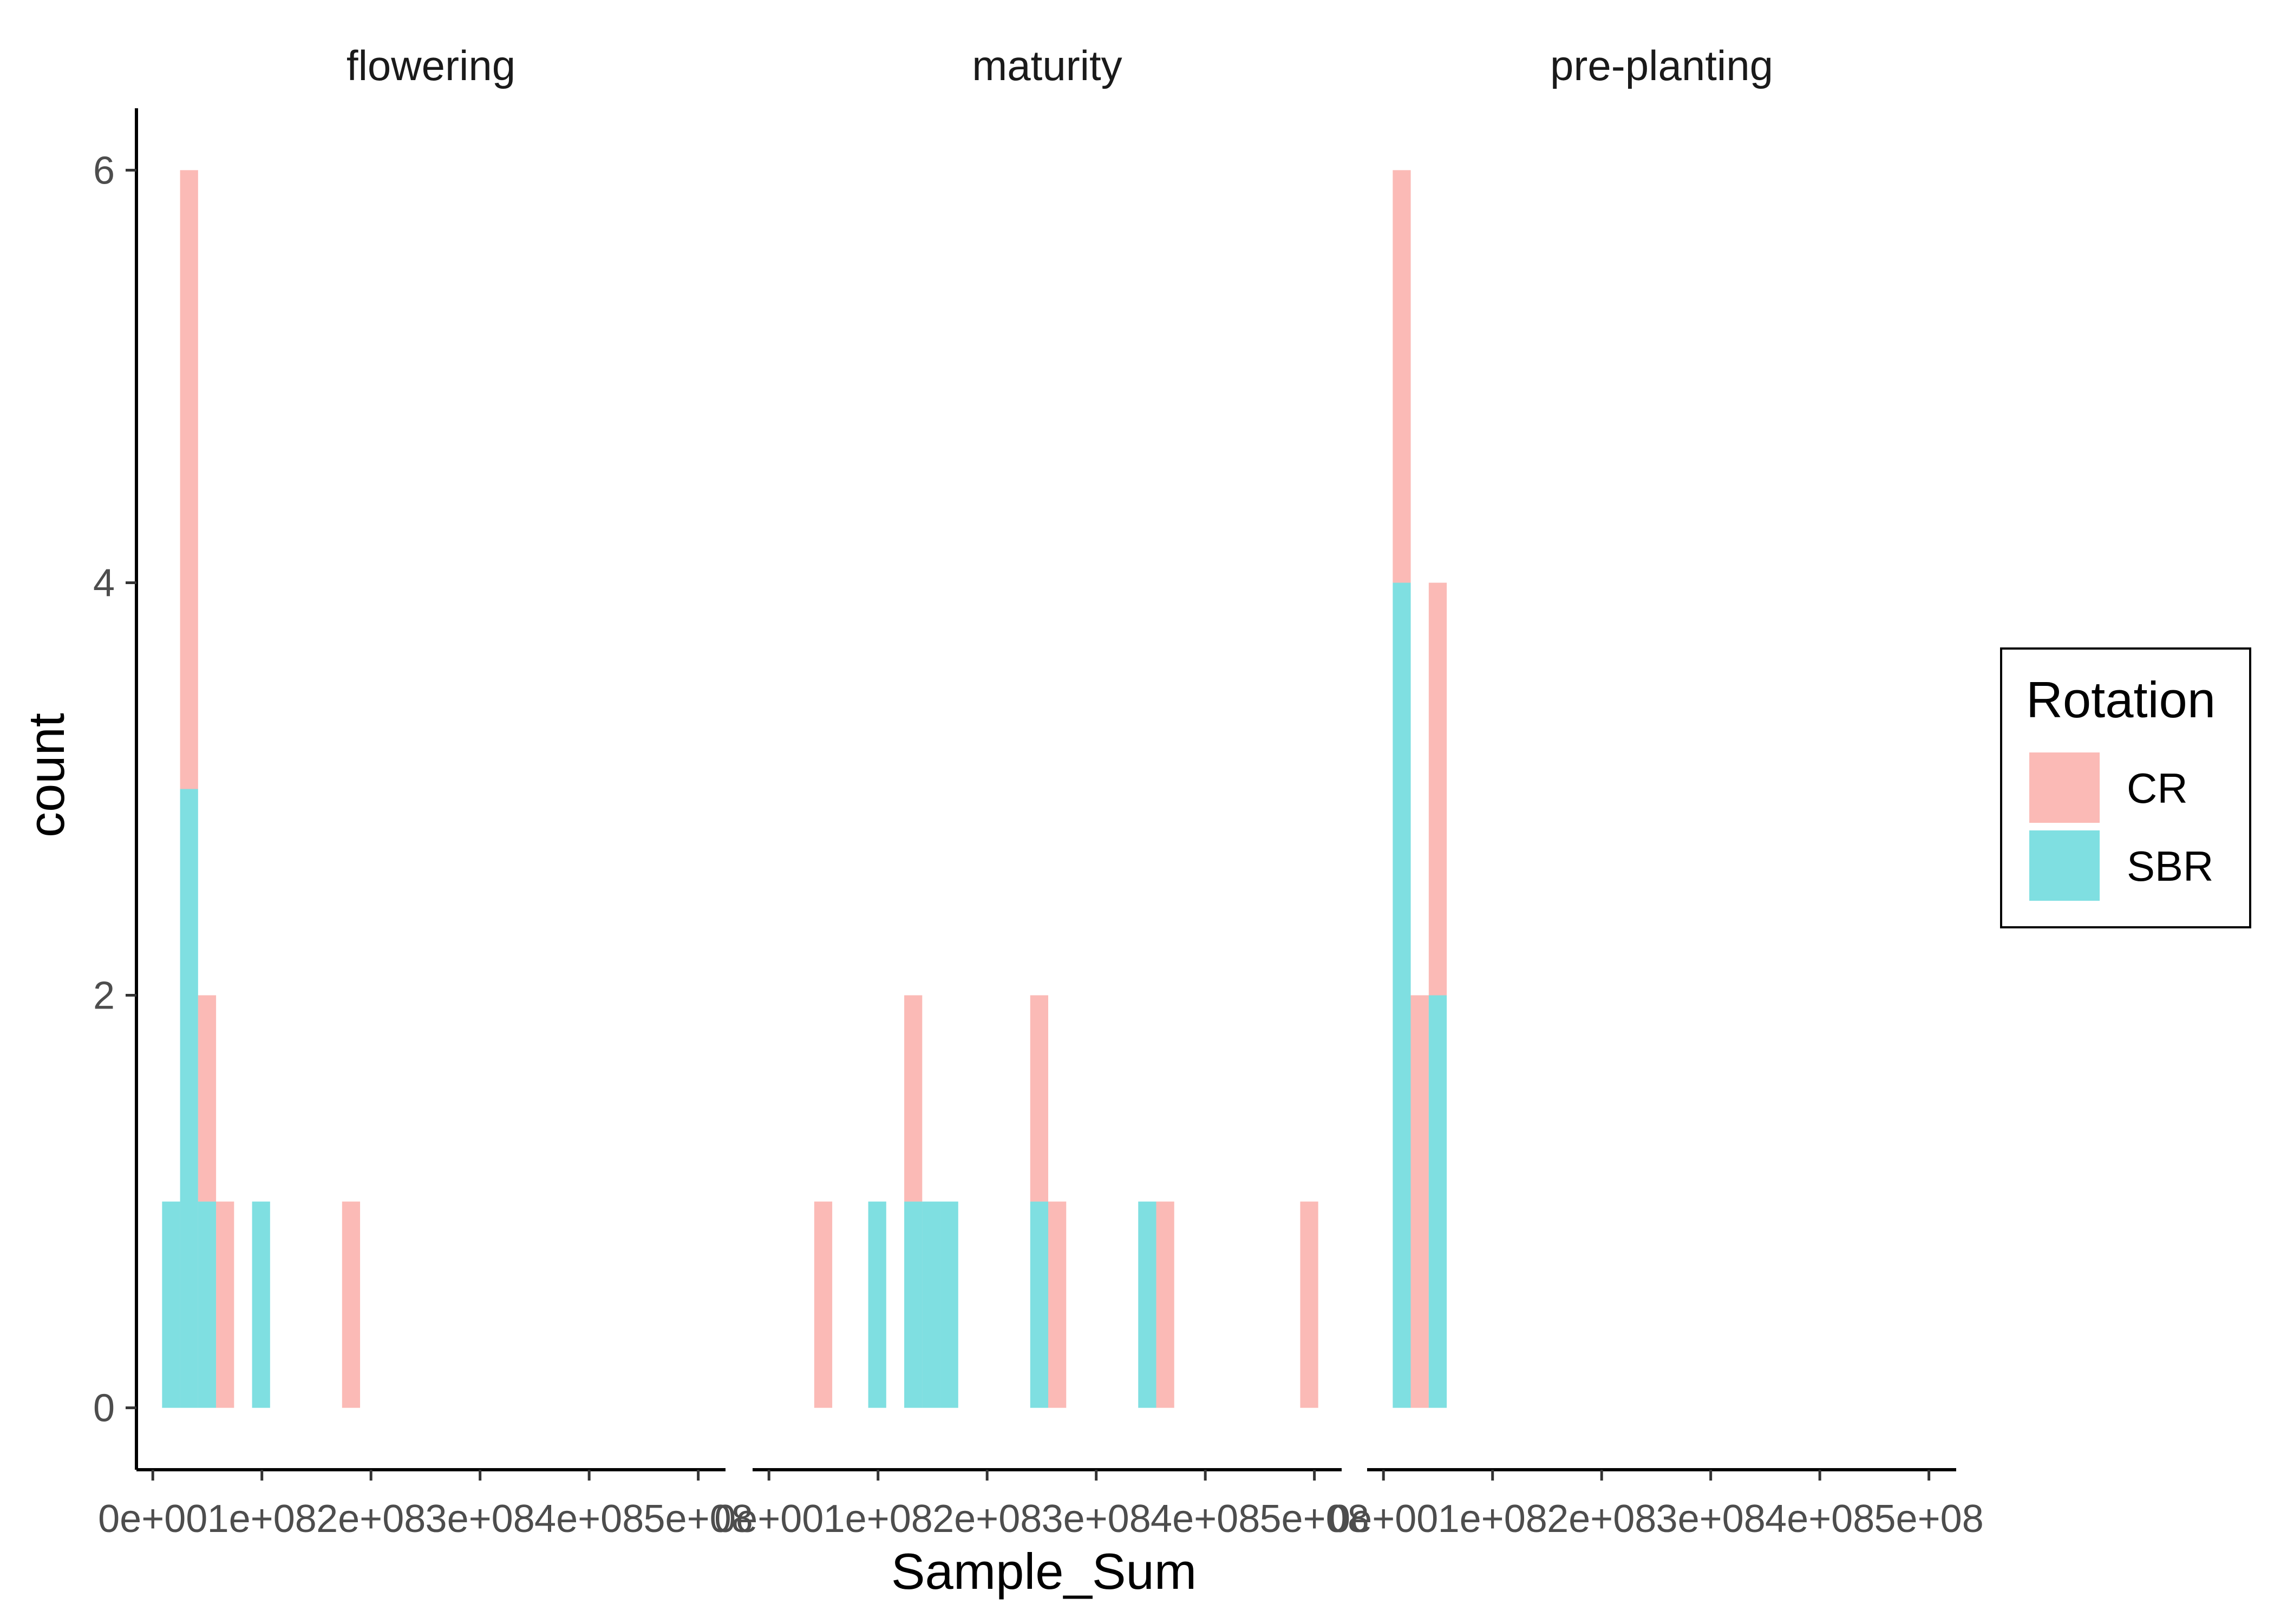 Image resolution: width=2274 pixels, height=1624 pixels. What do you see at coordinates (47, 775) in the screenshot?
I see `y-axis-title: count` at bounding box center [47, 775].